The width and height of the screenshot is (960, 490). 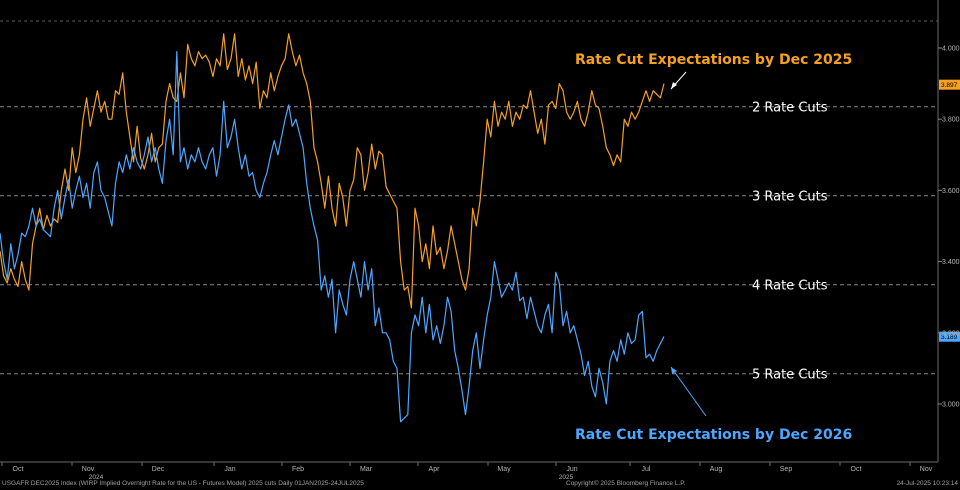 I want to click on x-tick-label: Mar, so click(x=366, y=469).